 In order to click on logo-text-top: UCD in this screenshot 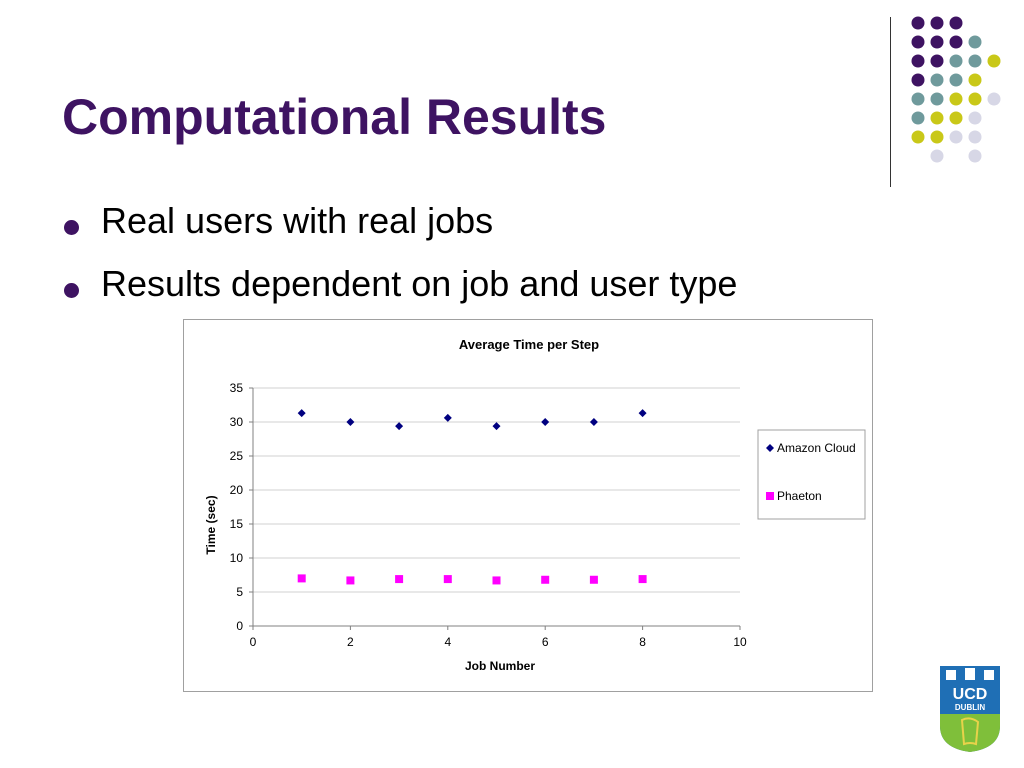, I will do `click(970, 694)`.